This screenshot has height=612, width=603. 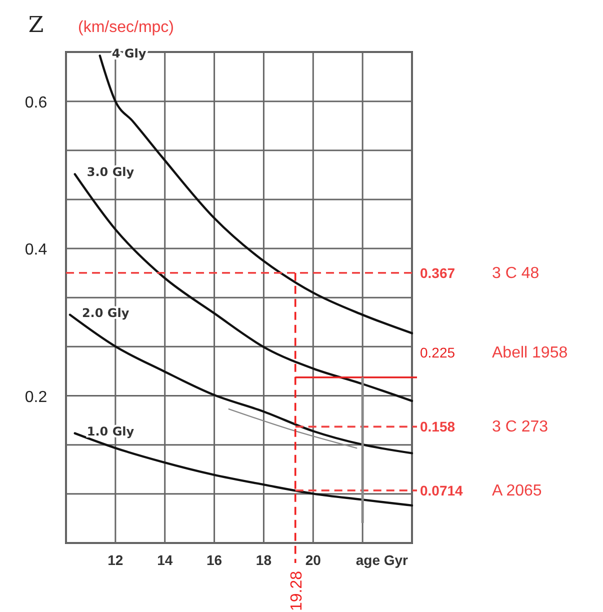 I want to click on ref-line-label: 19.28, so click(x=297, y=591).